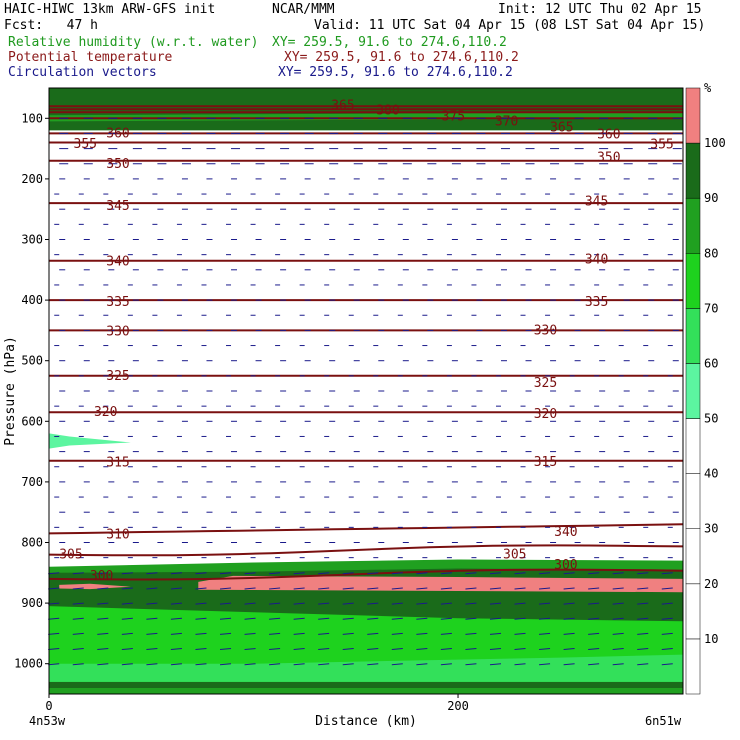 Image resolution: width=740 pixels, height=740 pixels. I want to click on colorbar-unit: %, so click(708, 88).